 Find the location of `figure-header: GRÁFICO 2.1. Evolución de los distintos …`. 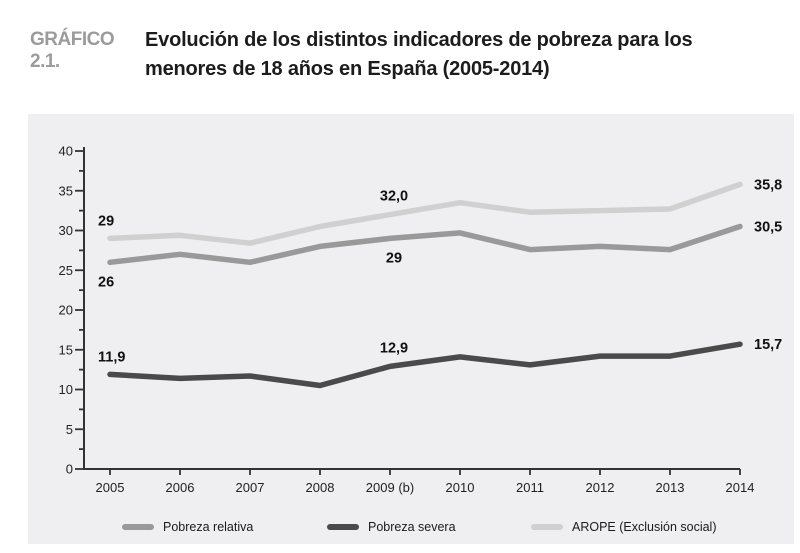

figure-header: GRÁFICO 2.1. Evolución de los distintos … is located at coordinates (400, 55).